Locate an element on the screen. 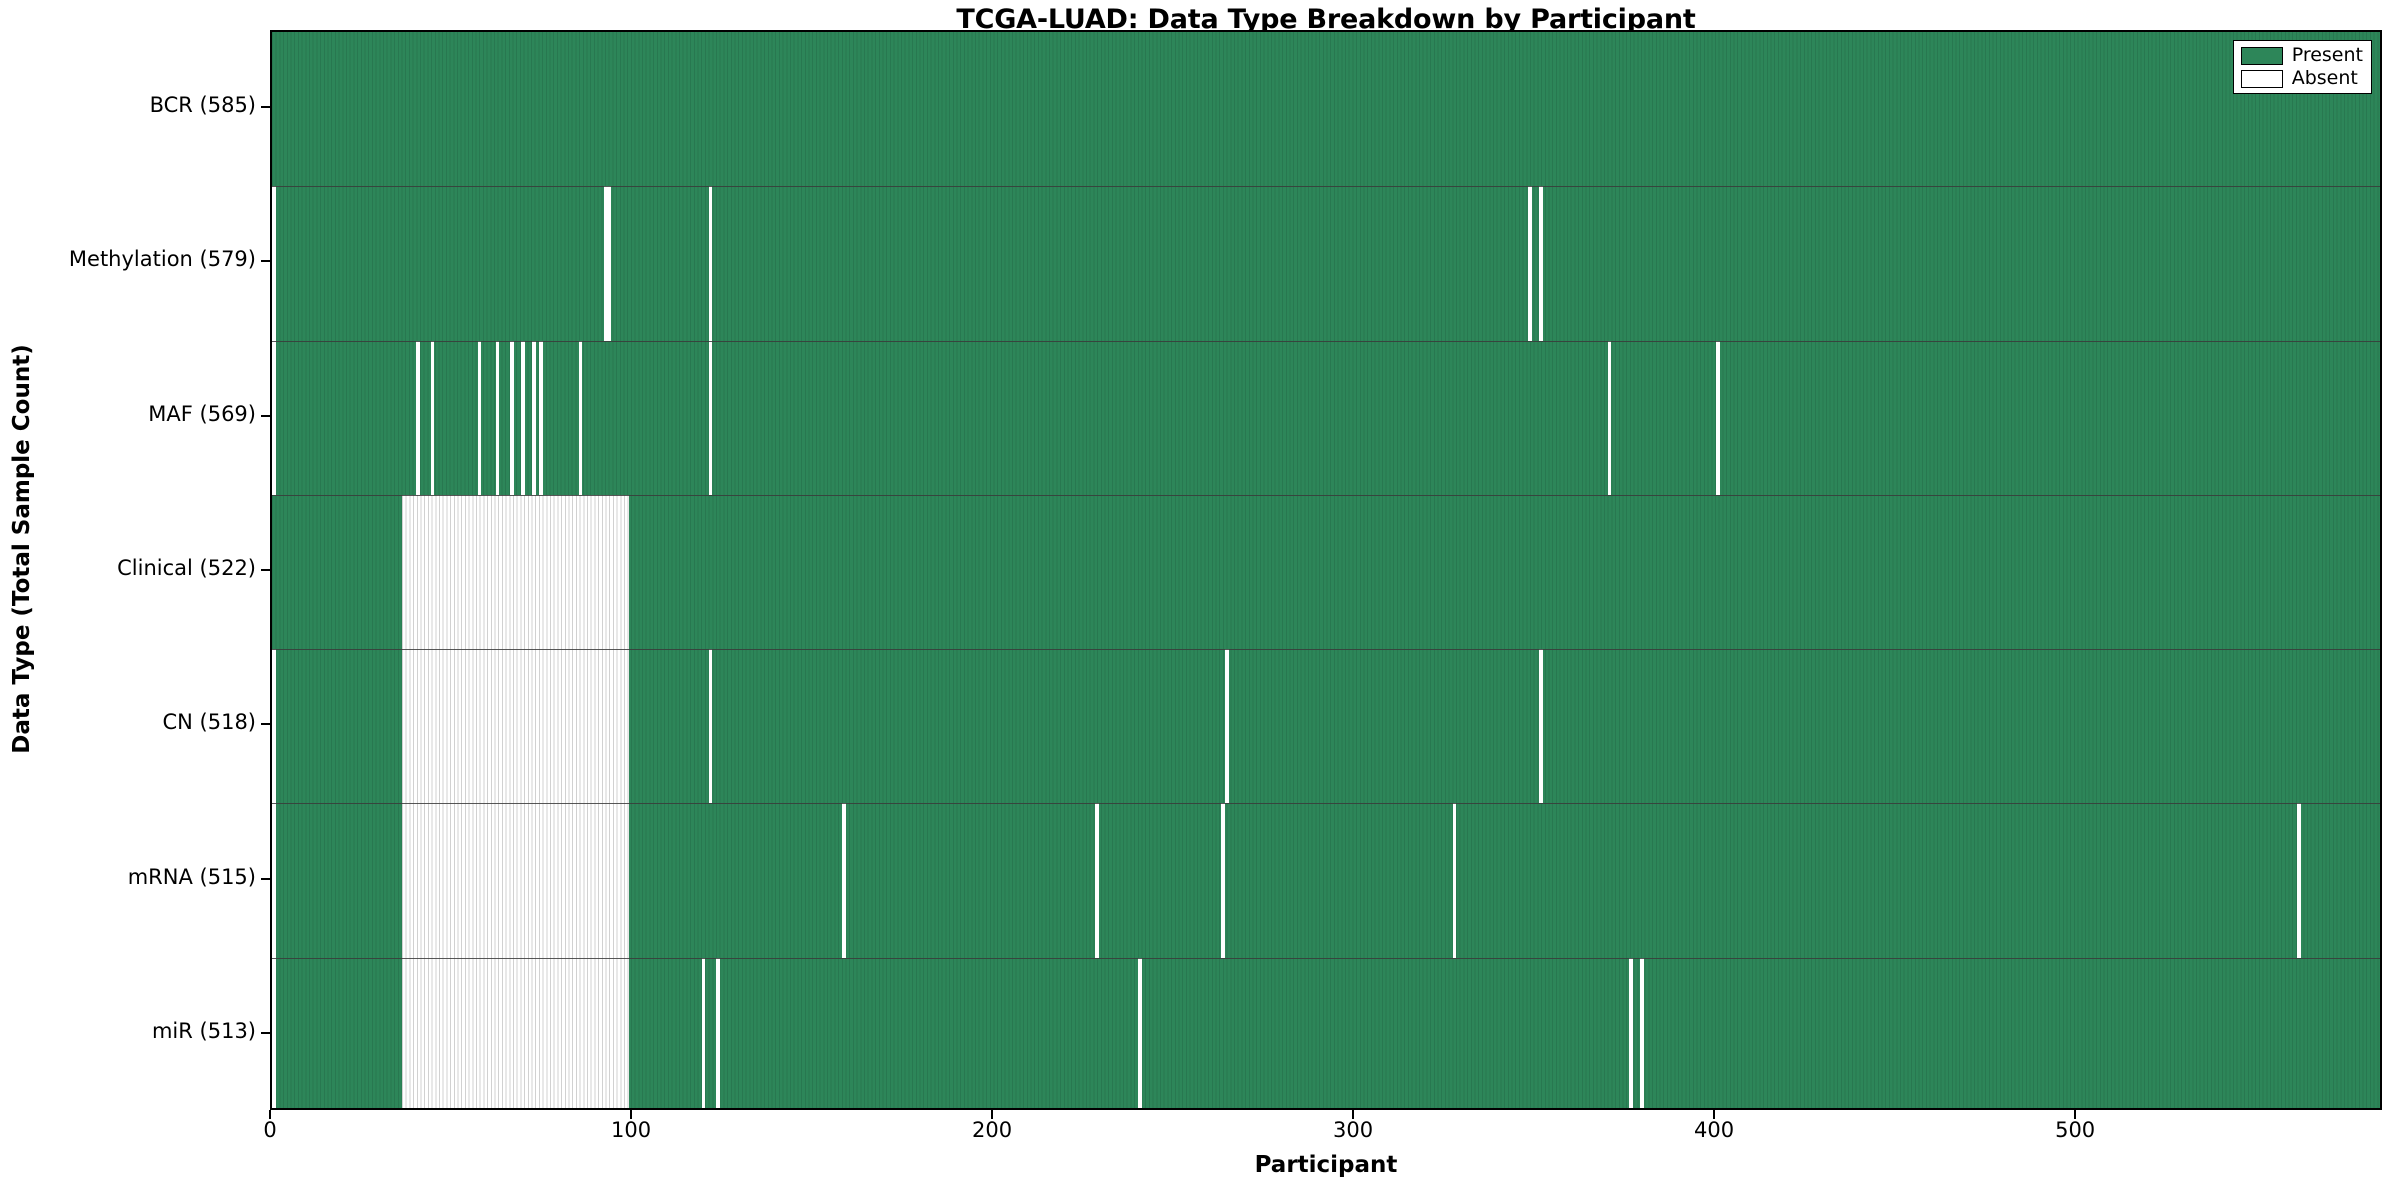 The width and height of the screenshot is (2400, 1200). y-axis-label: Data Type (Total Sample Count) is located at coordinates (22, 549).